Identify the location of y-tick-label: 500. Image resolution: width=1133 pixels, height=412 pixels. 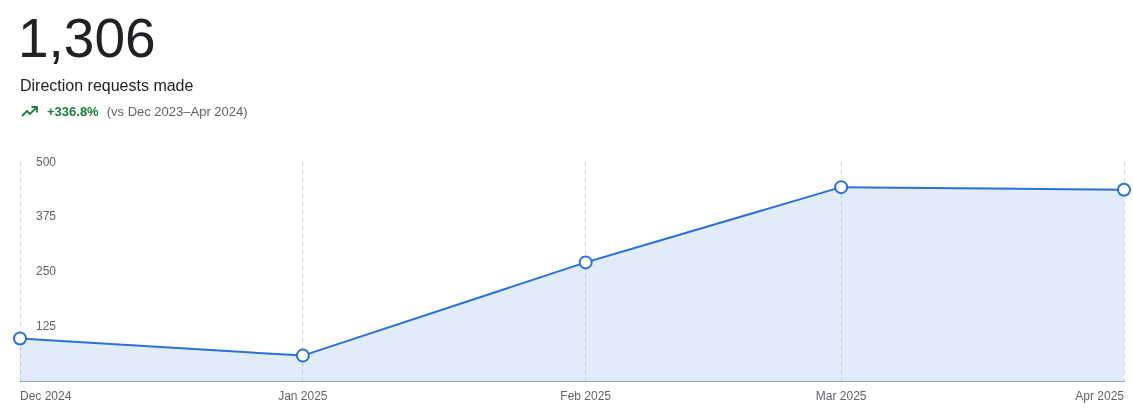
(46, 161).